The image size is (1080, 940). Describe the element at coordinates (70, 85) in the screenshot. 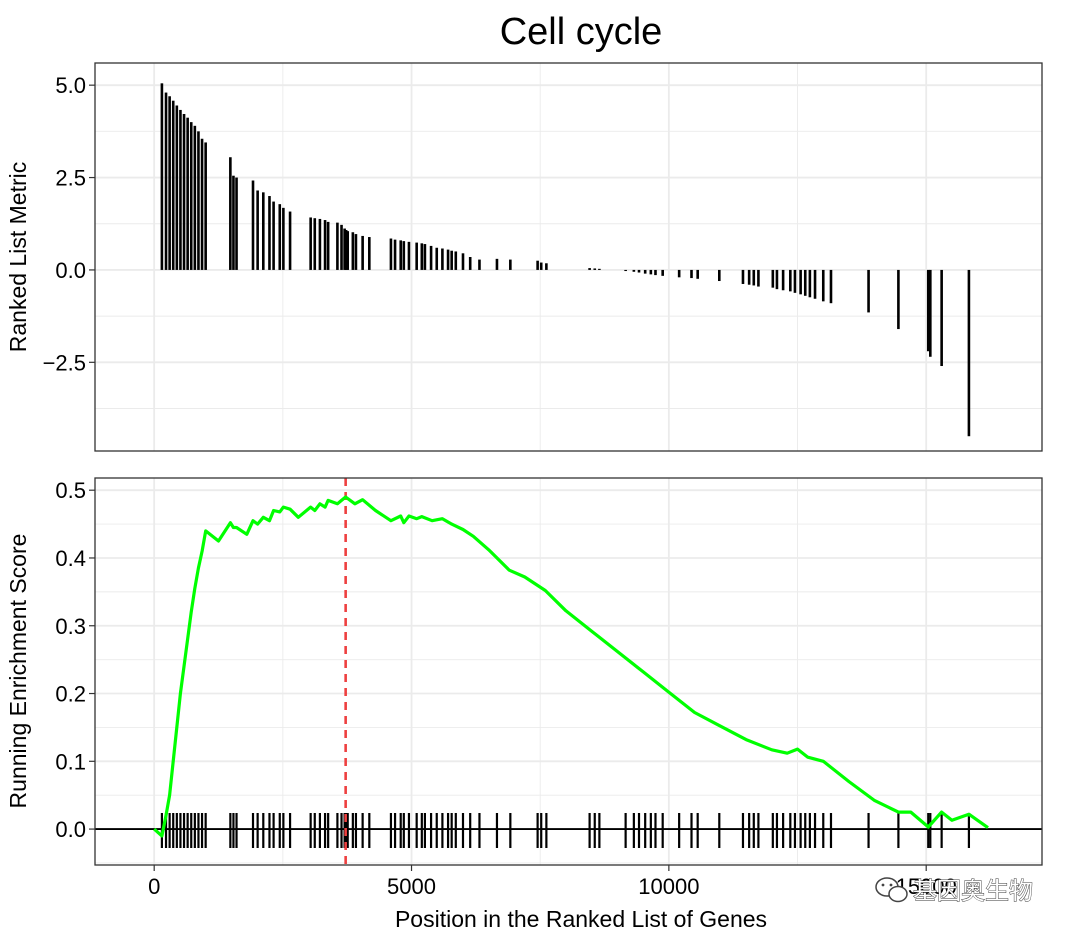

I see `top-y-tick-label: 5.0` at that location.